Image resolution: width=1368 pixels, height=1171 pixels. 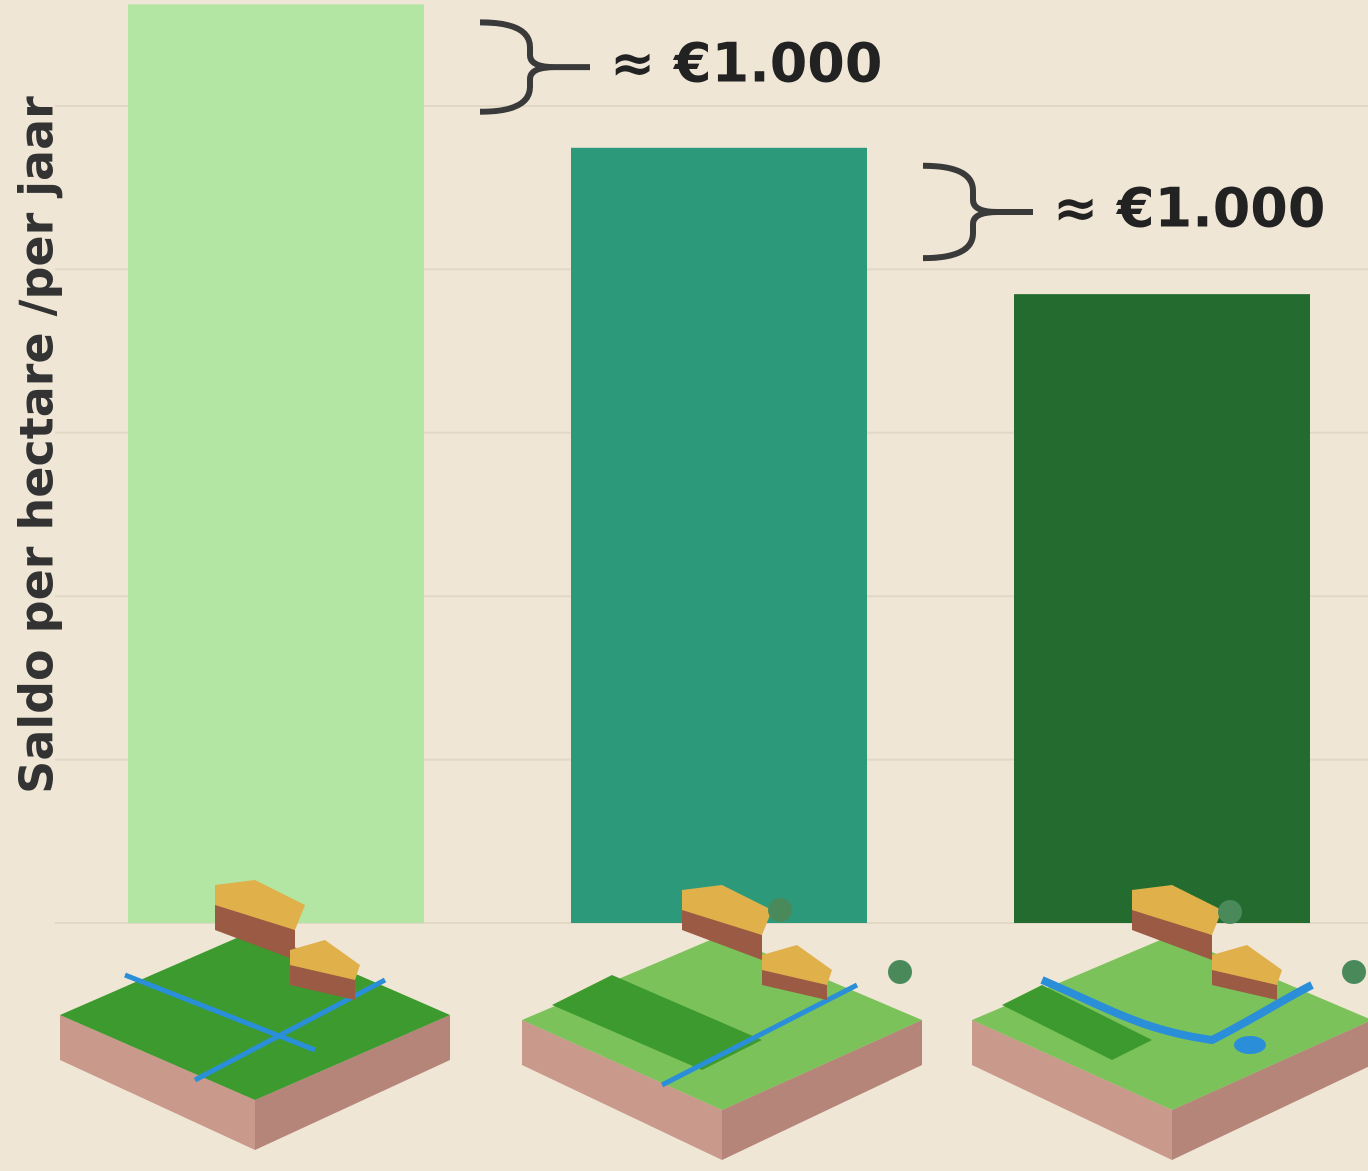 What do you see at coordinates (37, 445) in the screenshot?
I see `y-axis-label: Saldo per hectare /per jaar` at bounding box center [37, 445].